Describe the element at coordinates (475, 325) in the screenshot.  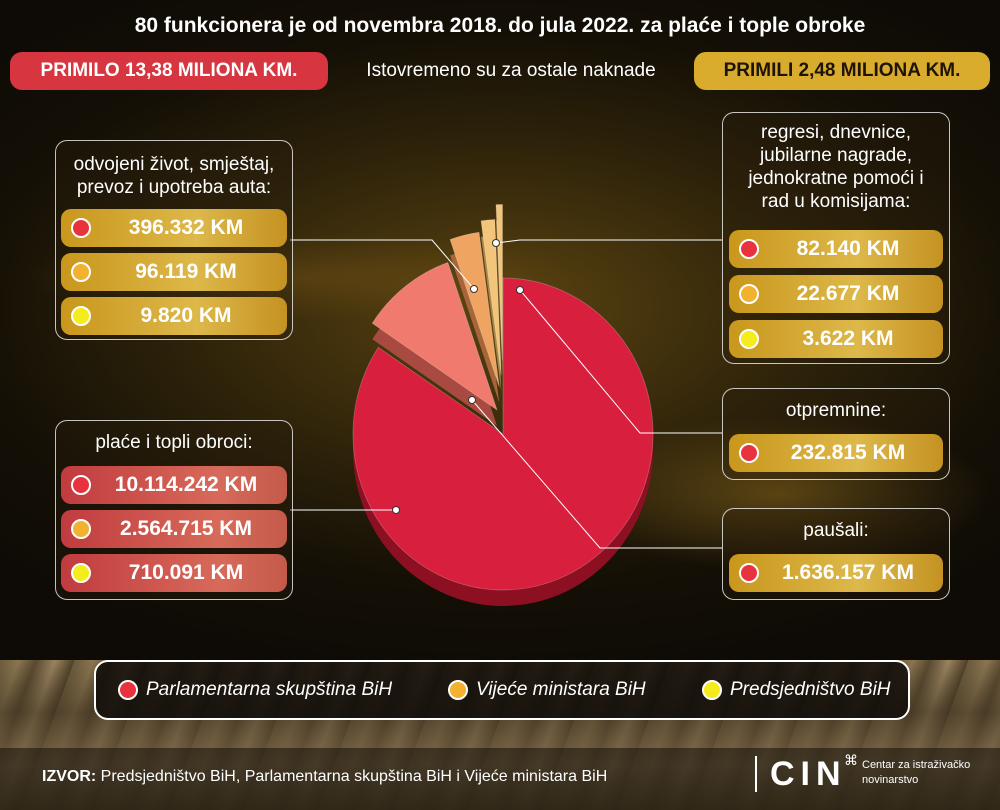
I see `pie-slice-odvojeni-depth` at that location.